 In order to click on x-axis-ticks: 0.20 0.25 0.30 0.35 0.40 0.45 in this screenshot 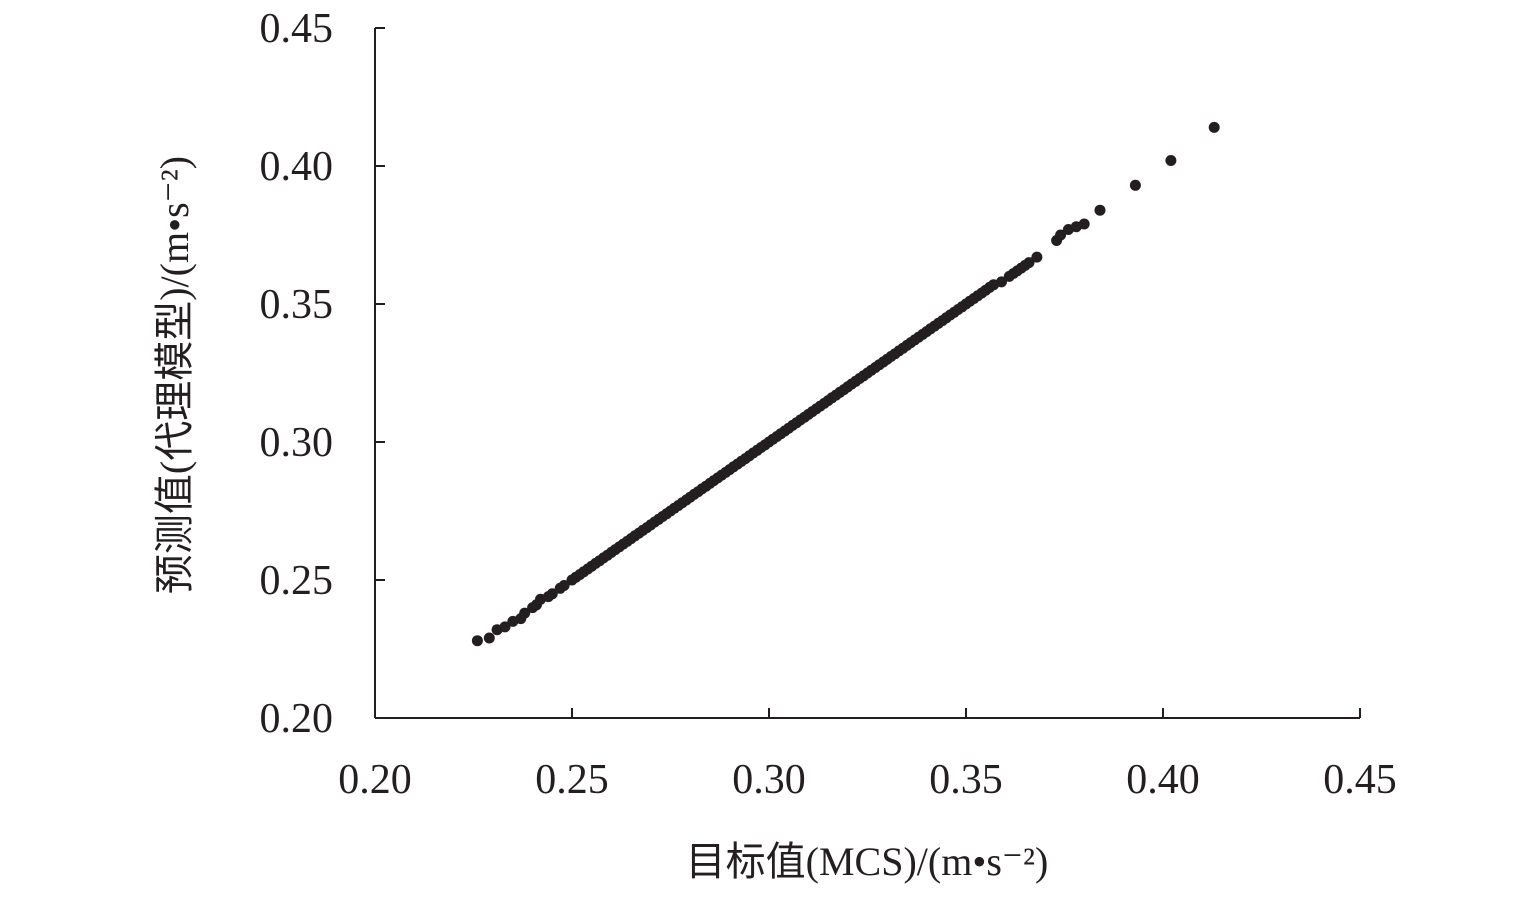, I will do `click(867, 755)`.